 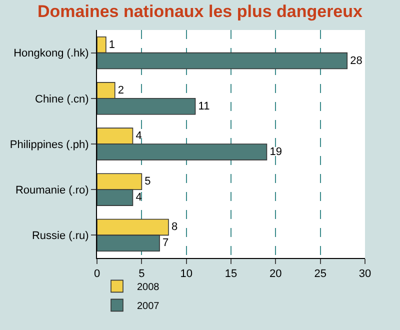 What do you see at coordinates (165, 243) in the screenshot?
I see `data-label: 7` at bounding box center [165, 243].